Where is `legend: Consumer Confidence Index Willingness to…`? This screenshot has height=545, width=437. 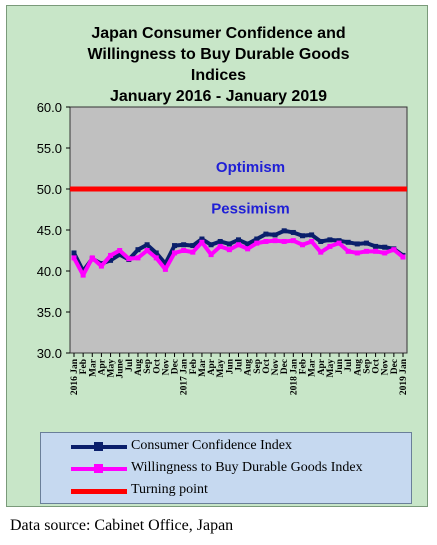
legend: Consumer Confidence Index Willingness to… is located at coordinates (226, 468).